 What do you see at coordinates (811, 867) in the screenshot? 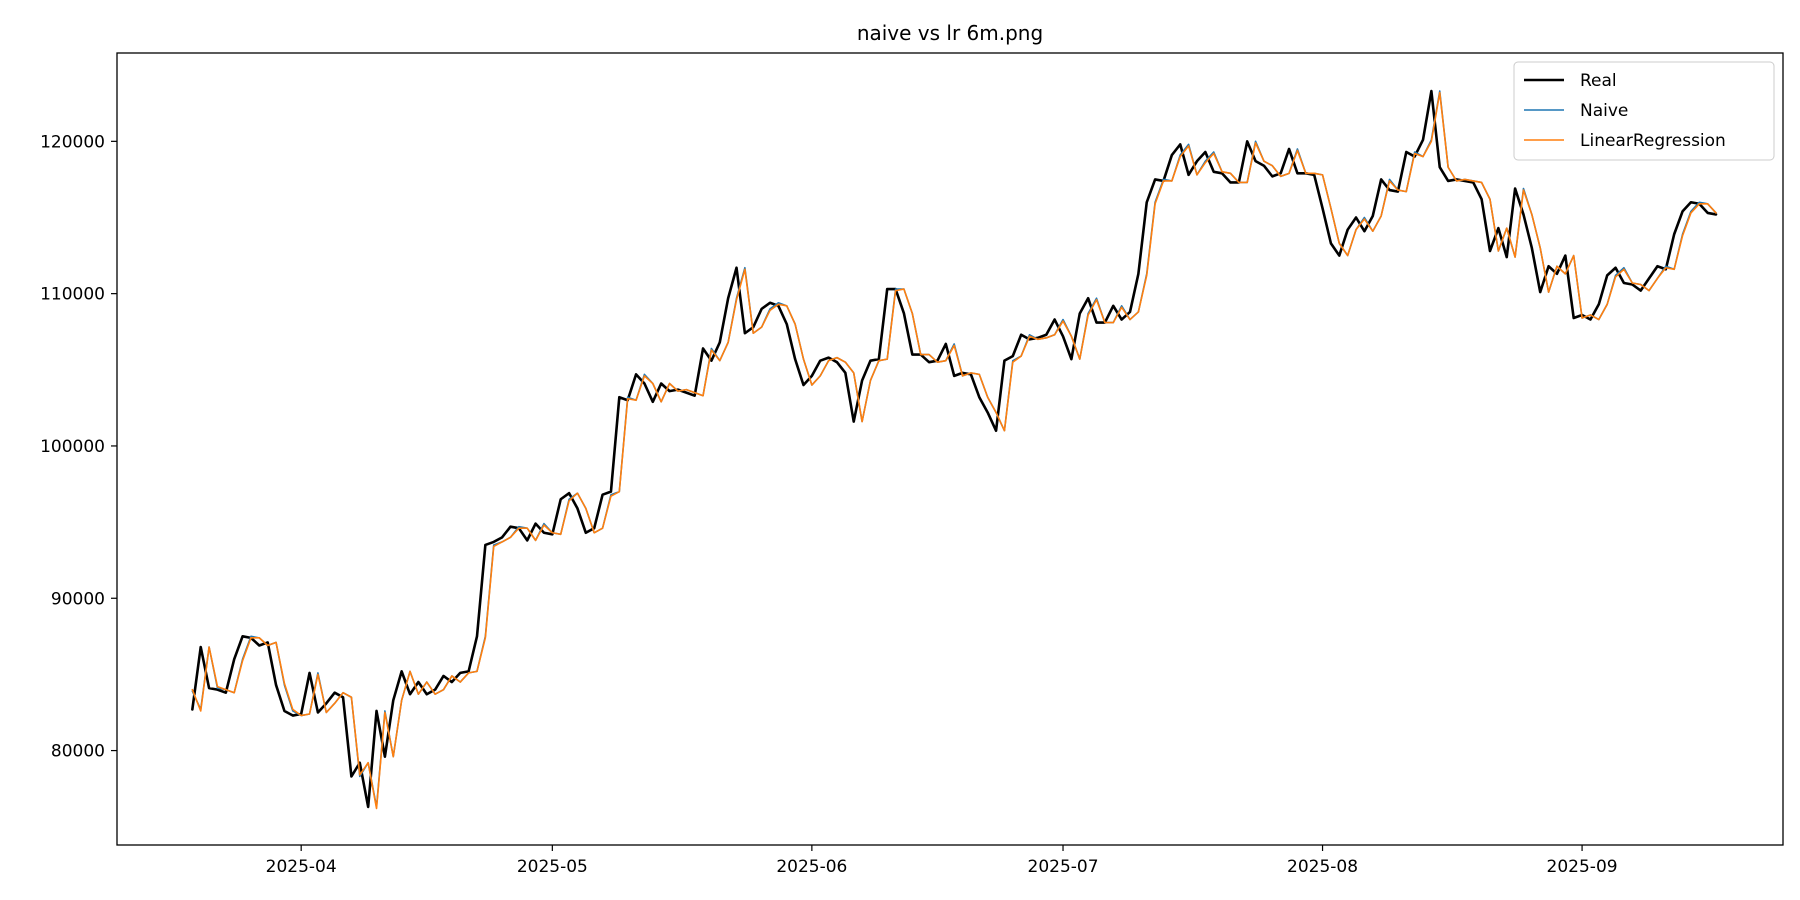
I see `x-tick-label: 2025-06` at bounding box center [811, 867].